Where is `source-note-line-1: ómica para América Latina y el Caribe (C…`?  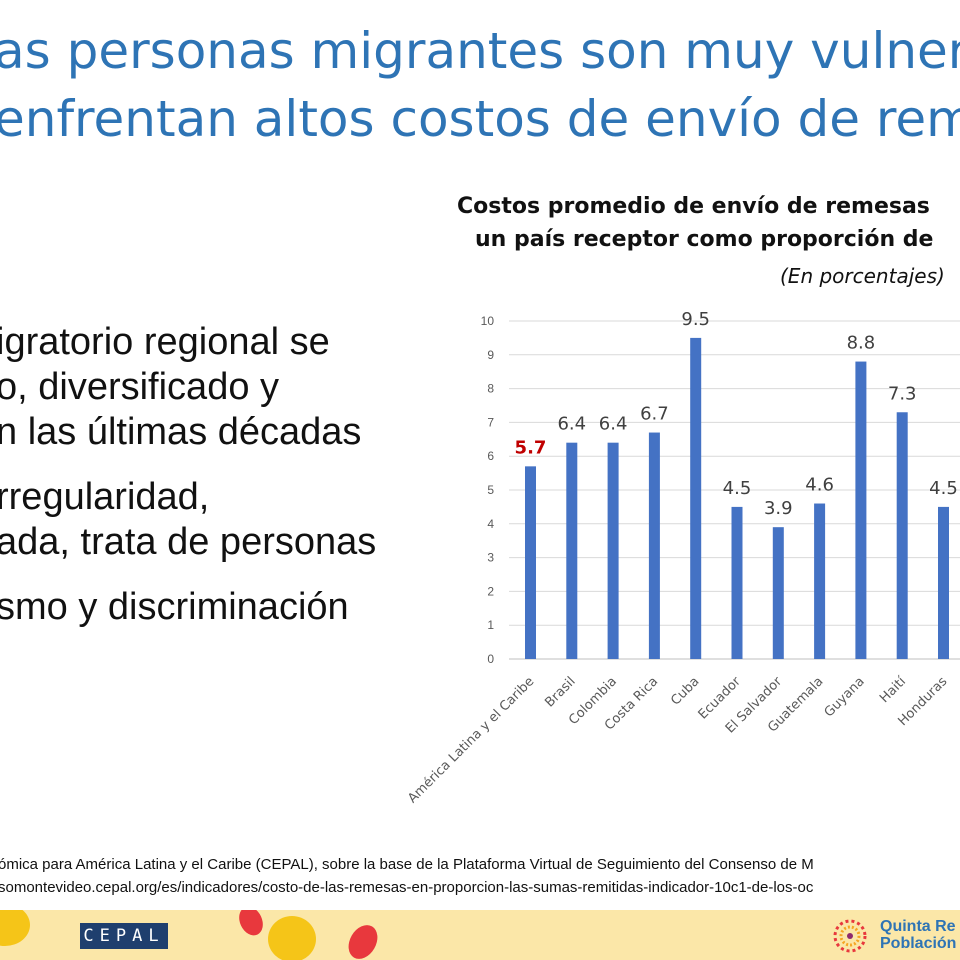
source-note-line-1: ómica para América Latina y el Caribe (C… is located at coordinates (407, 864).